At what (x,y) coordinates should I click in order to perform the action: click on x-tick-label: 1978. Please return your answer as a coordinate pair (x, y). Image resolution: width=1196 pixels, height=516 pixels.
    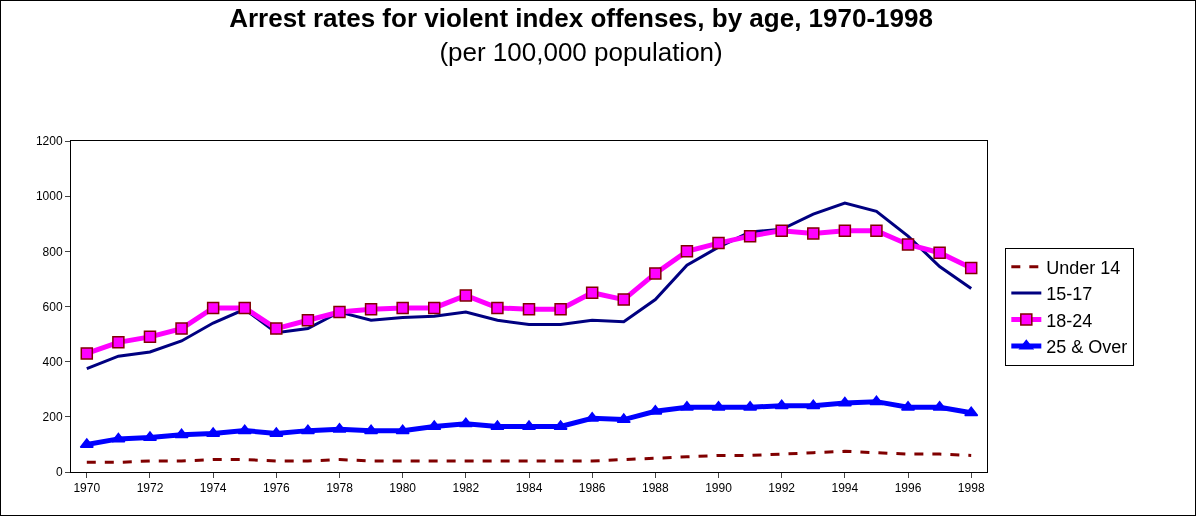
    Looking at the image, I should click on (340, 488).